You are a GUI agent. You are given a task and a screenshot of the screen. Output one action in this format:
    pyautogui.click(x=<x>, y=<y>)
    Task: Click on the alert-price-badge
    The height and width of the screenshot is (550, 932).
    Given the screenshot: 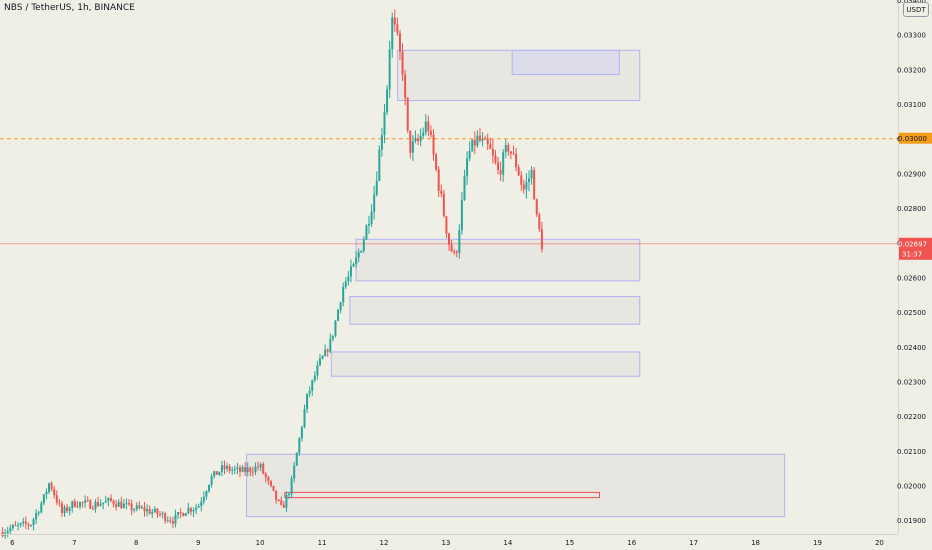 What is the action you would take?
    pyautogui.click(x=915, y=138)
    